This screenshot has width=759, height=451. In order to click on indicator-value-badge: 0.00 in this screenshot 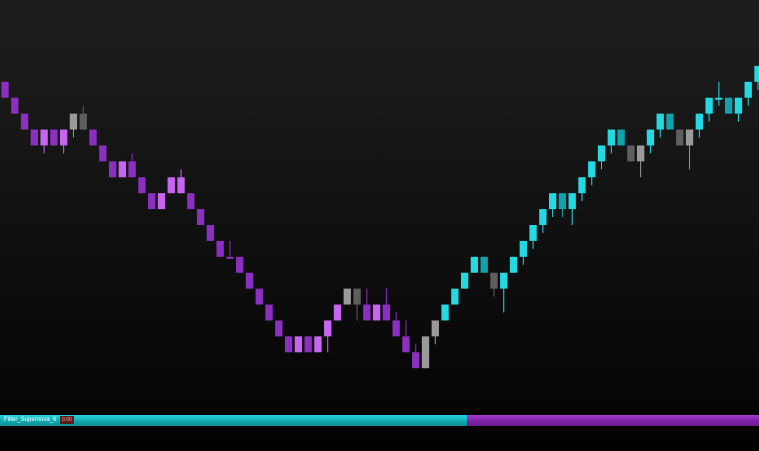, I will do `click(67, 420)`.